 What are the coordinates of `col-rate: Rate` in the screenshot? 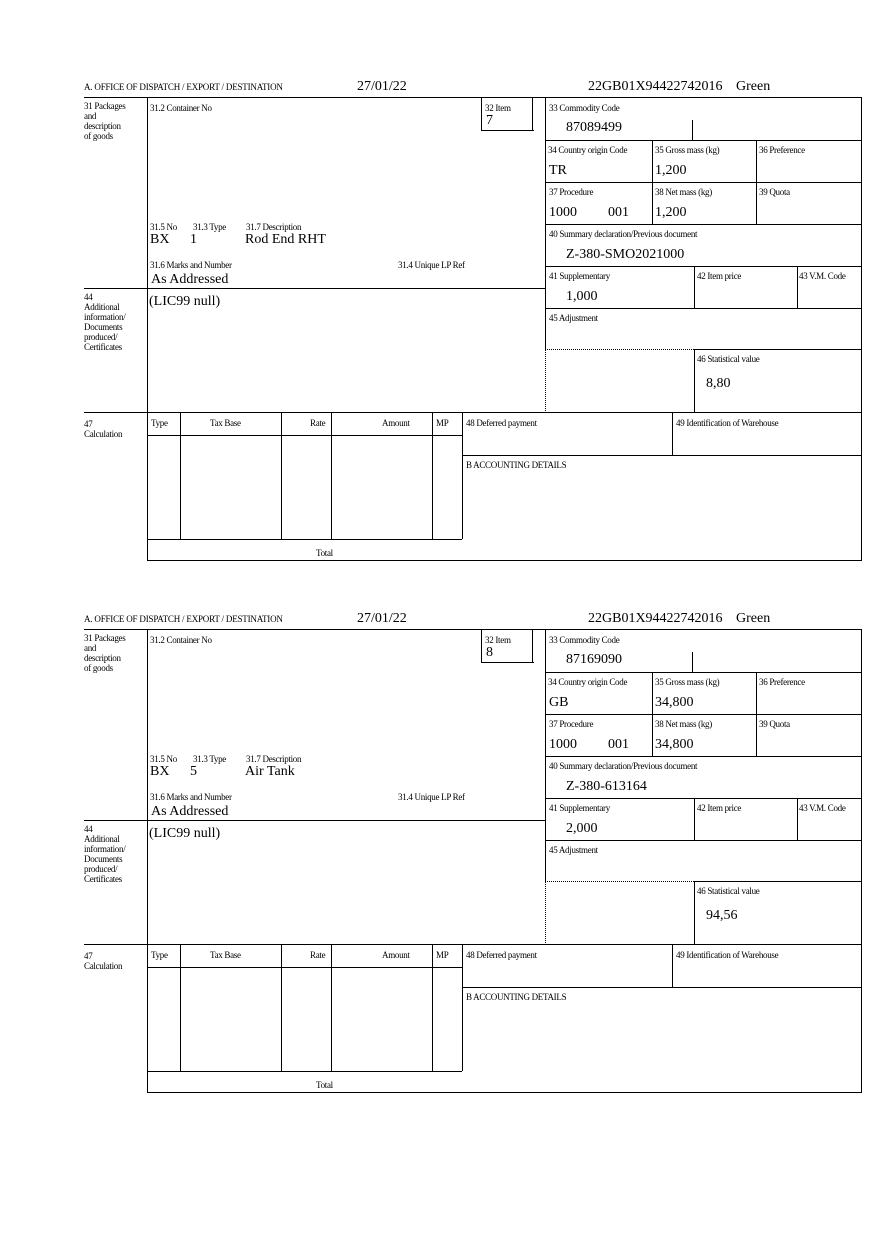 It's located at (318, 955).